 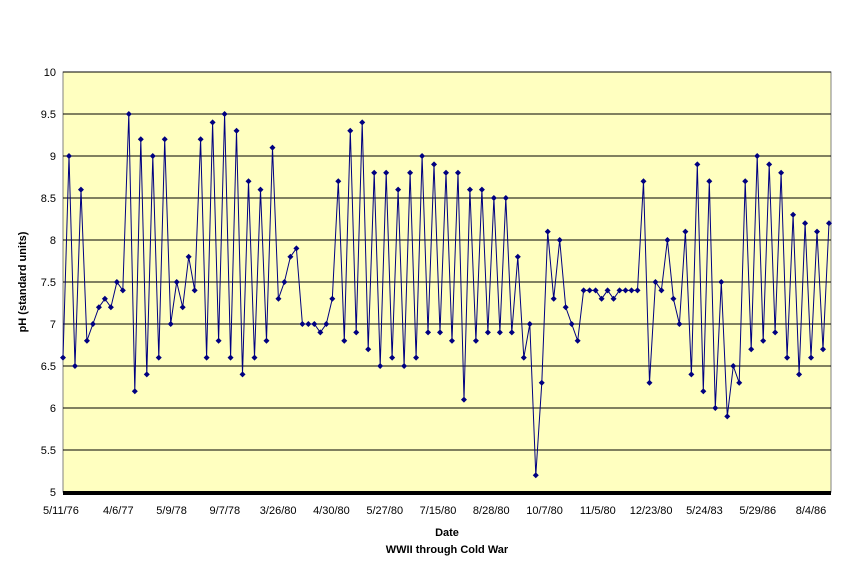 I want to click on y-tick-label: 8.5, so click(x=48, y=199).